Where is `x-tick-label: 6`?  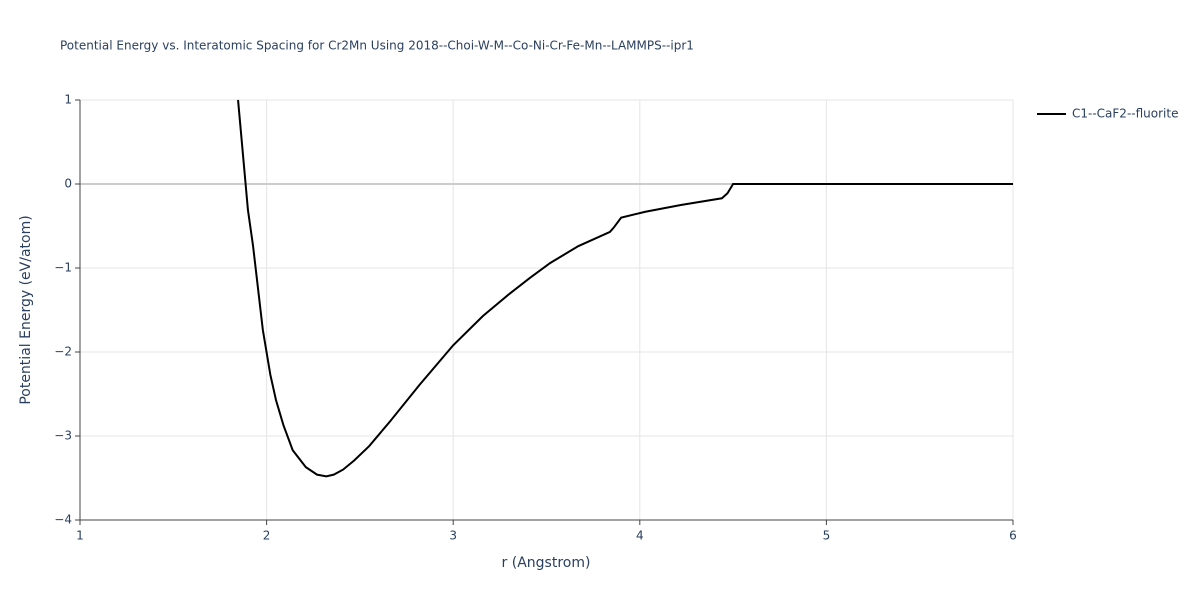 x-tick-label: 6 is located at coordinates (1013, 536).